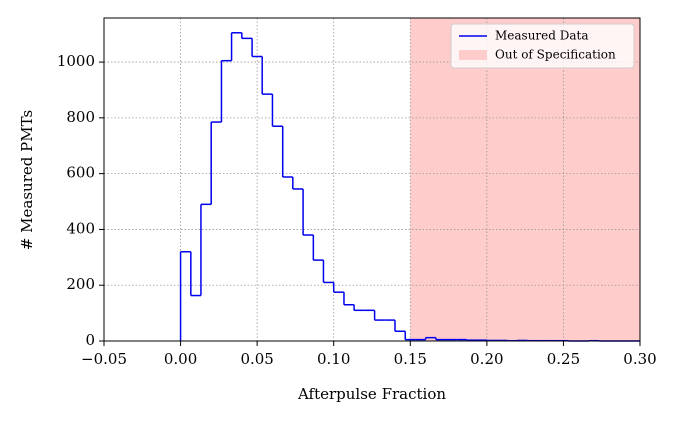 This screenshot has height=423, width=677. Describe the element at coordinates (76, 61) in the screenshot. I see `y-tick-label: 1000` at that location.